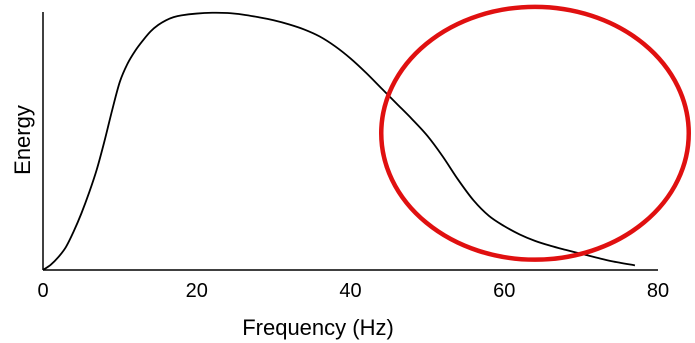  I want to click on x-tick-label: 20, so click(197, 291).